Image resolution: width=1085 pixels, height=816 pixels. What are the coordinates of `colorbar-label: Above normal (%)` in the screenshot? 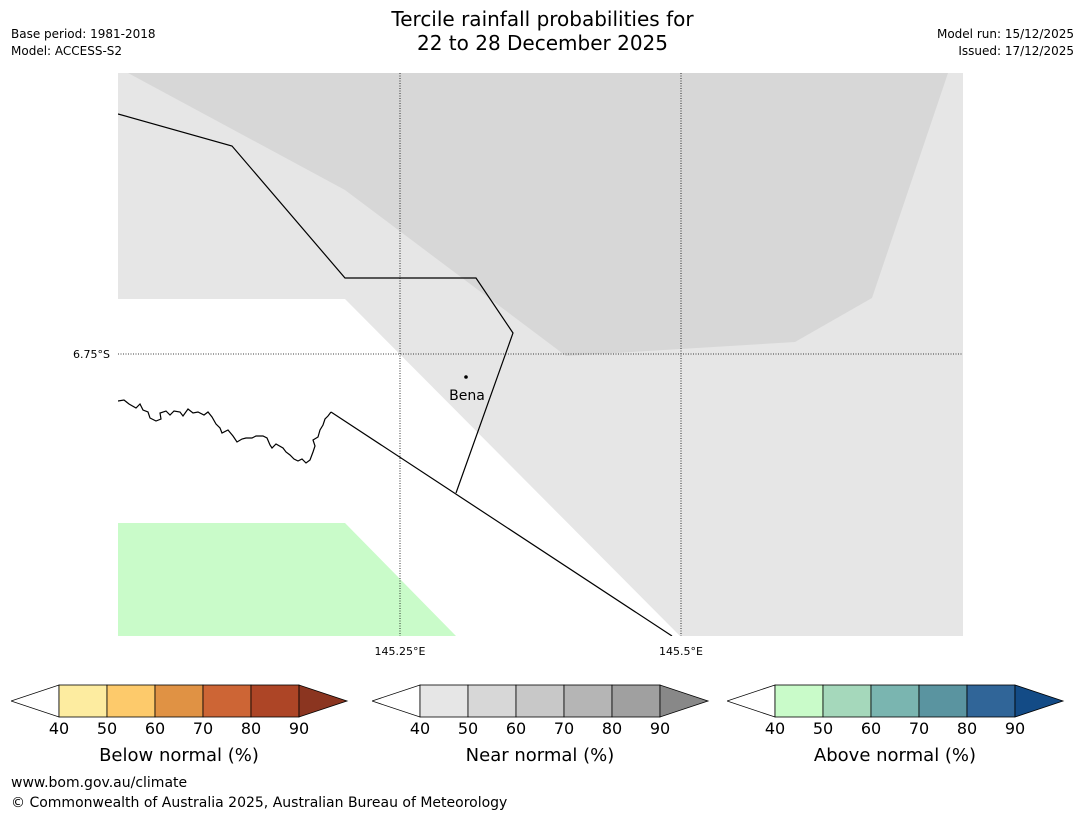 It's located at (895, 755).